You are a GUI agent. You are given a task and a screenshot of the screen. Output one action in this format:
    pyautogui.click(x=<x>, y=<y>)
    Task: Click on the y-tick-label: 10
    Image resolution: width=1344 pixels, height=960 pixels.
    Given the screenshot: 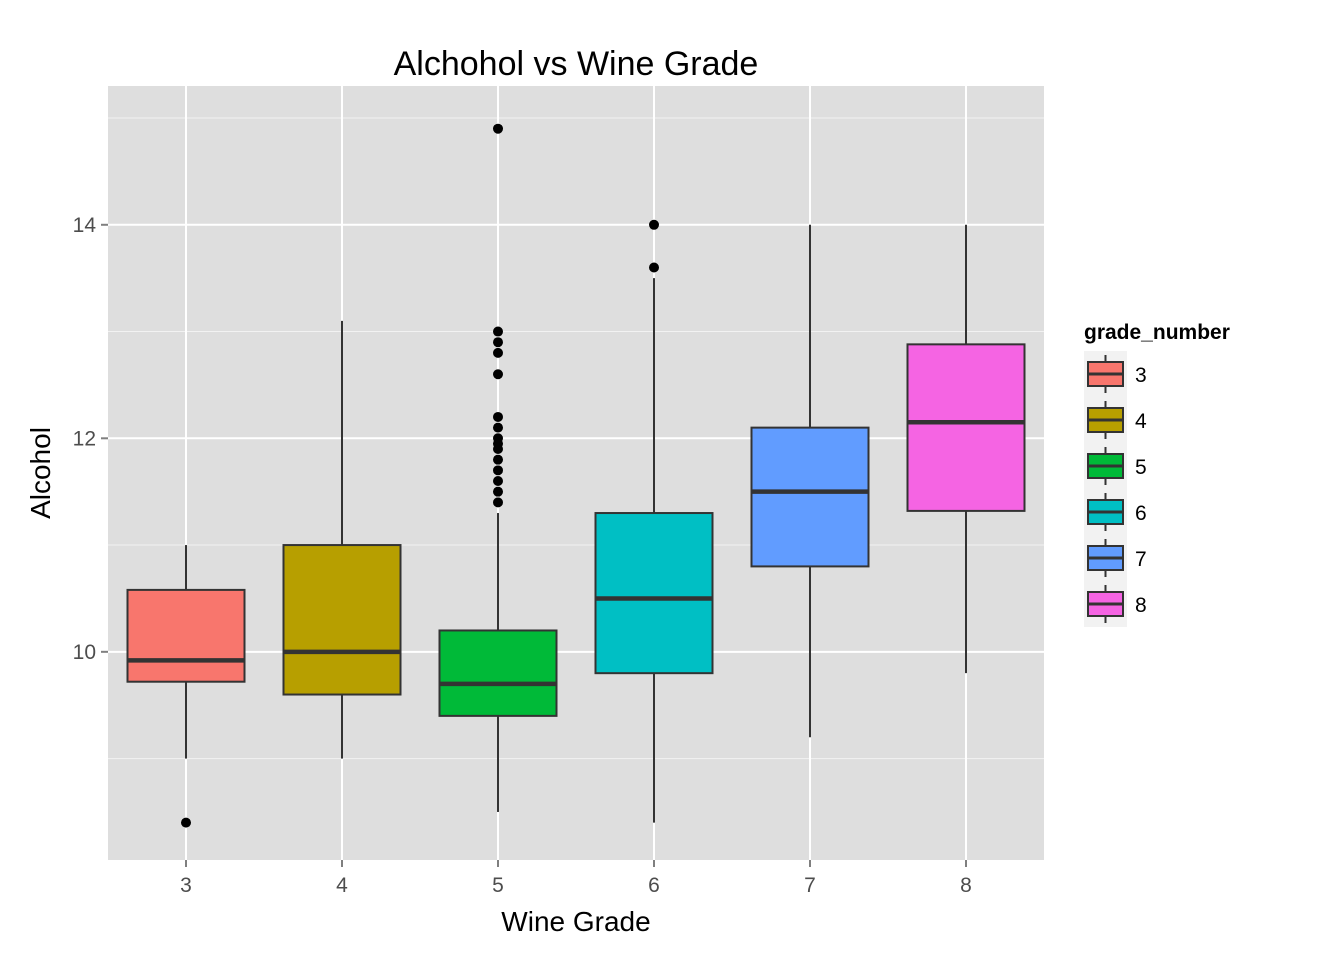 What is the action you would take?
    pyautogui.click(x=84, y=652)
    